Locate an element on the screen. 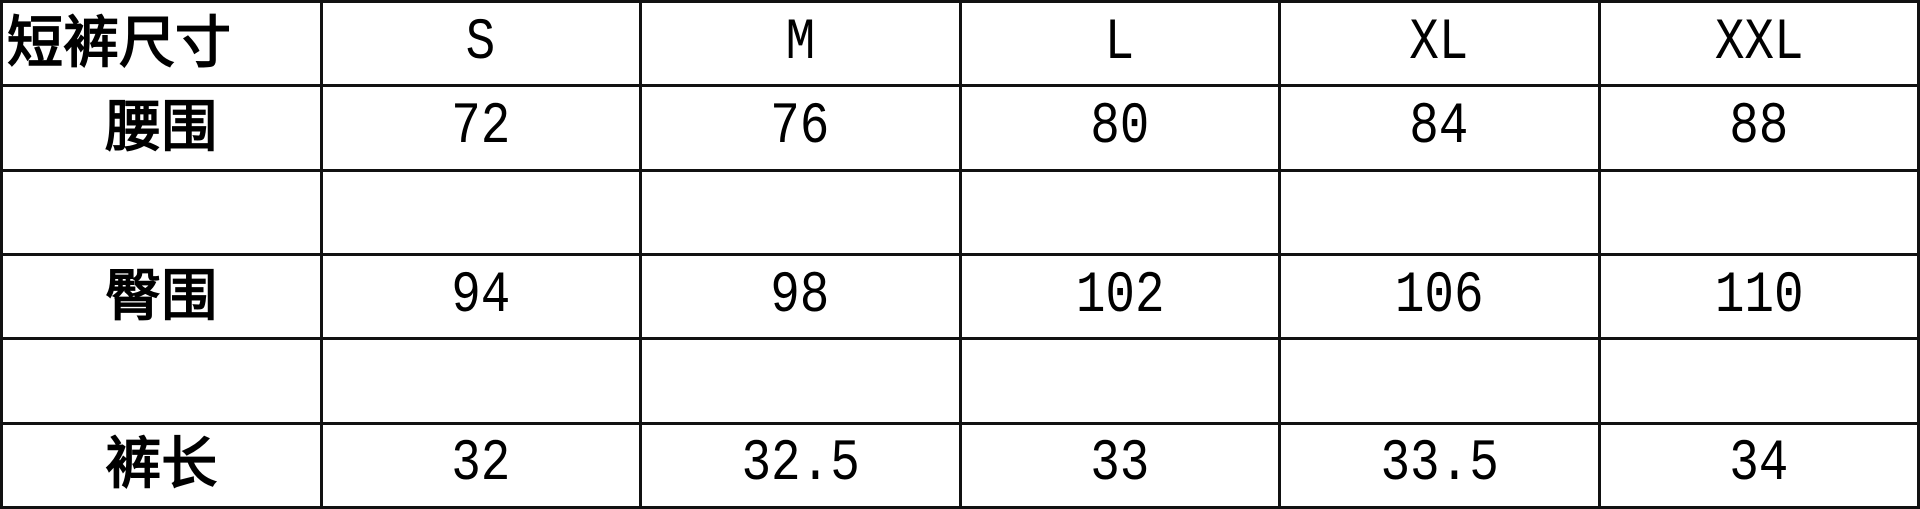  table-cell: 84 is located at coordinates (1439, 128).